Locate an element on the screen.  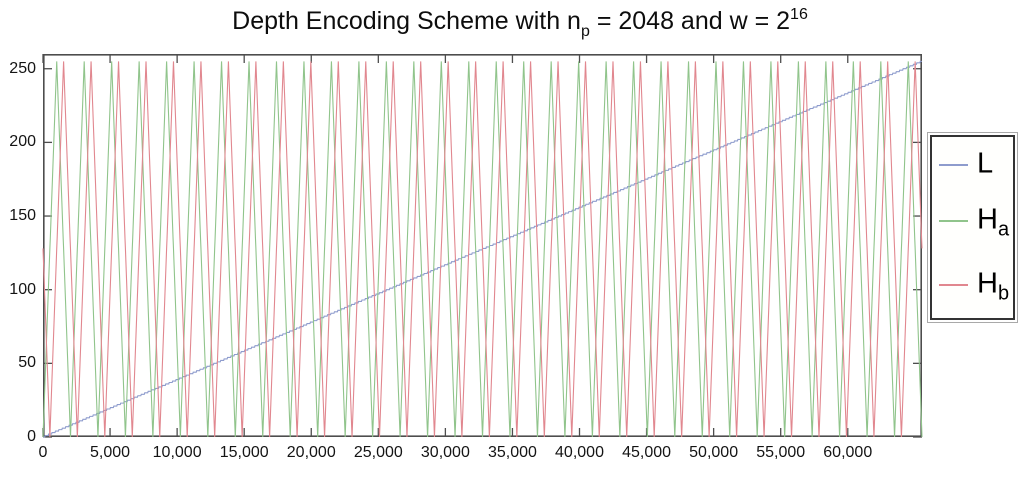
x-tick-label: 30,000 is located at coordinates (445, 452).